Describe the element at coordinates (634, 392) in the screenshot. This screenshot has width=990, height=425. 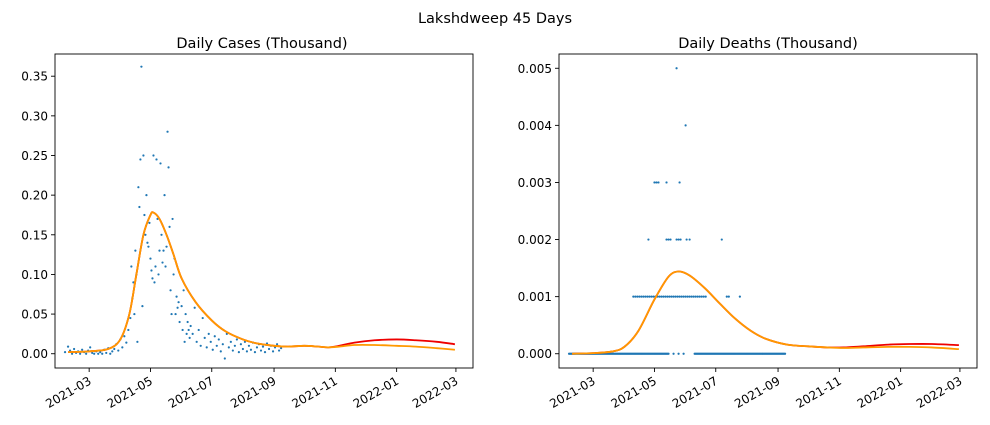
I see `x-tick-label: 2021-05` at that location.